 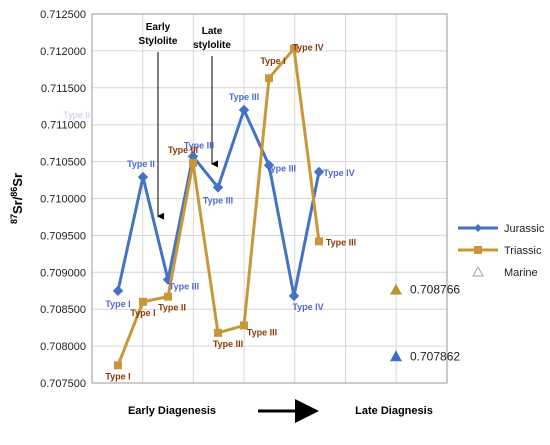 I want to click on y-tick-label: 0.709000, so click(x=63, y=273).